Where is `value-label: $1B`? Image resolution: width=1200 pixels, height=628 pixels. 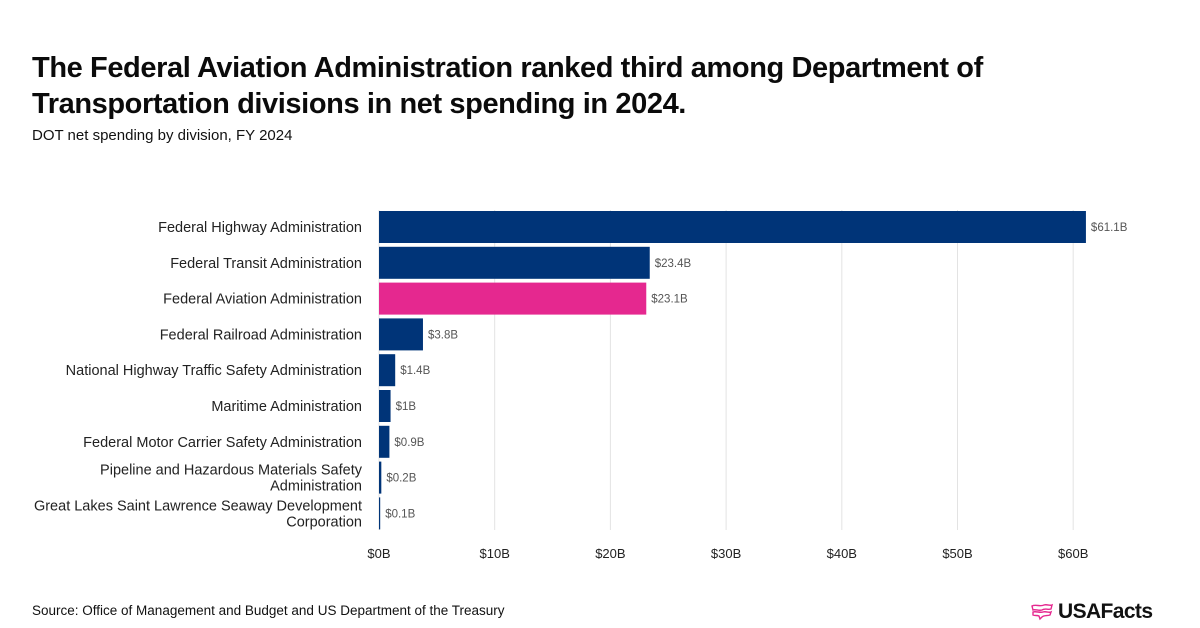 value-label: $1B is located at coordinates (406, 407).